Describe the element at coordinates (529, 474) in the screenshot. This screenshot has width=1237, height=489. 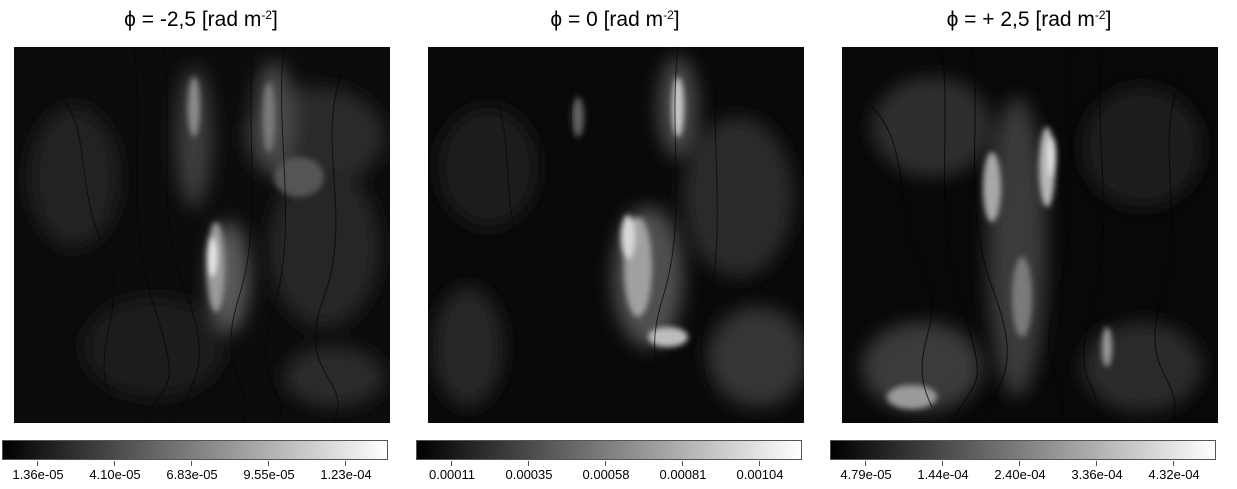
I see `colorbar-label: 0.00035` at that location.